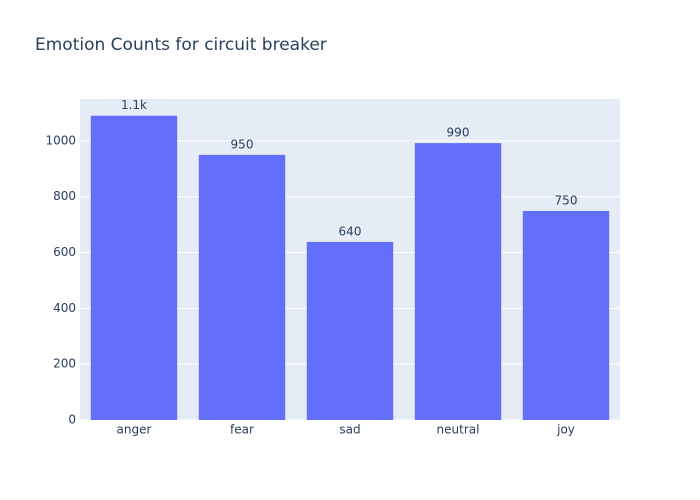 The width and height of the screenshot is (700, 500). Describe the element at coordinates (565, 430) in the screenshot. I see `x-tick-label: joy` at that location.